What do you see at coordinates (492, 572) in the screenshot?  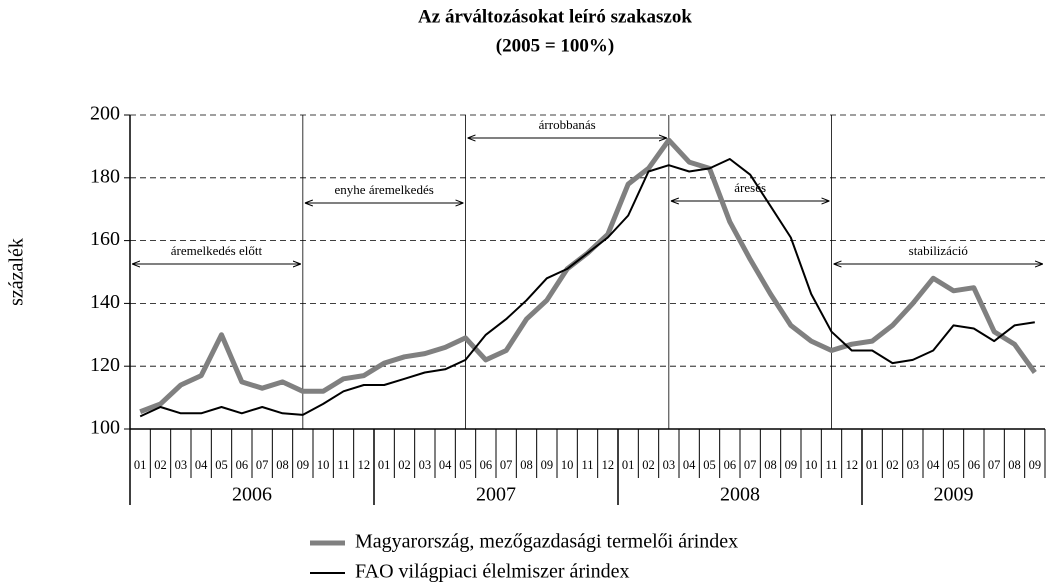 I see `legend-label: FAO világpiaci élelmiszer árindex` at bounding box center [492, 572].